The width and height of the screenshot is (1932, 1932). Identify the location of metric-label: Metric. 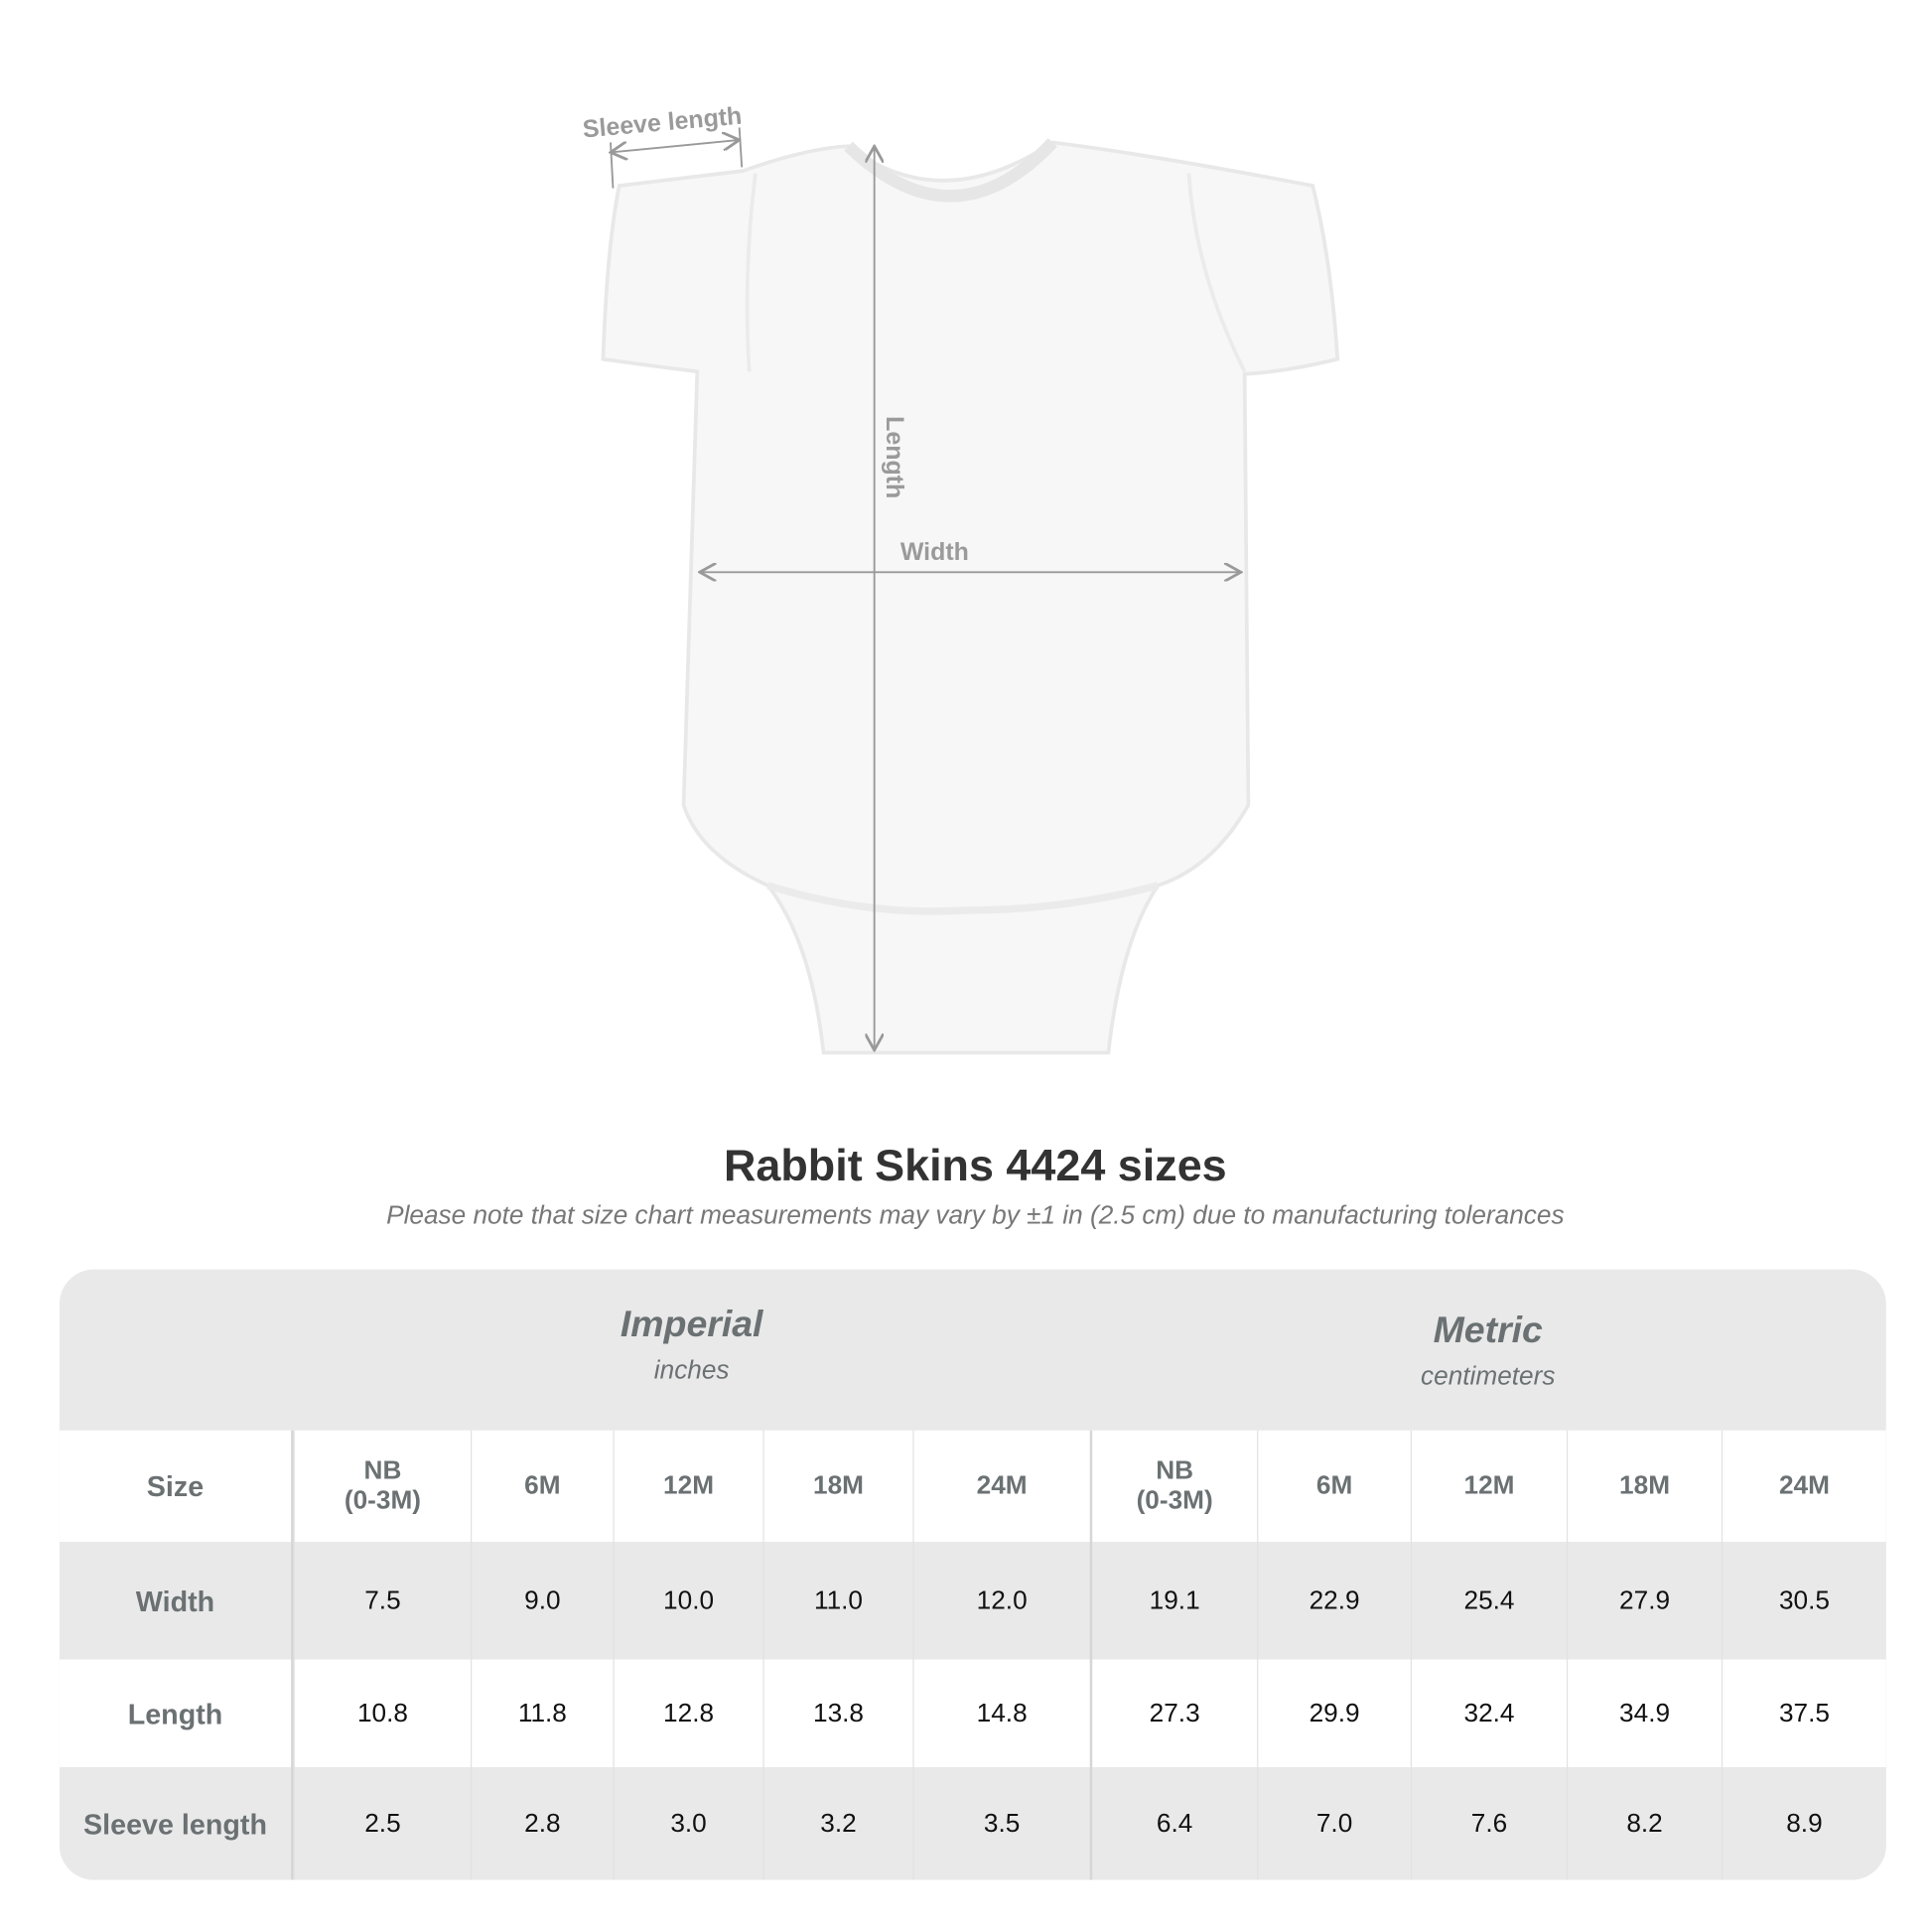
(1488, 1331).